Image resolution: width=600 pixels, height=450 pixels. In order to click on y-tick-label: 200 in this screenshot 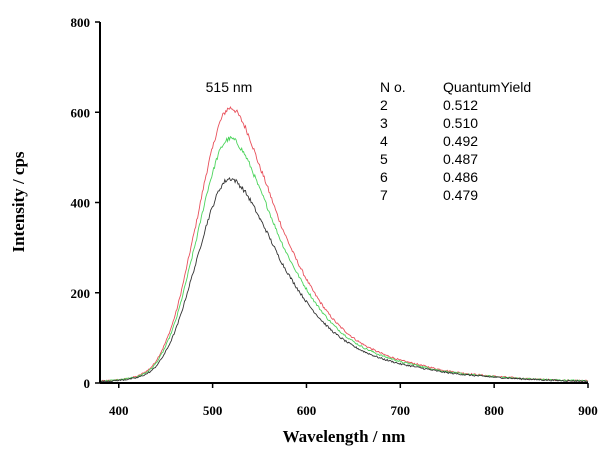, I will do `click(81, 293)`.